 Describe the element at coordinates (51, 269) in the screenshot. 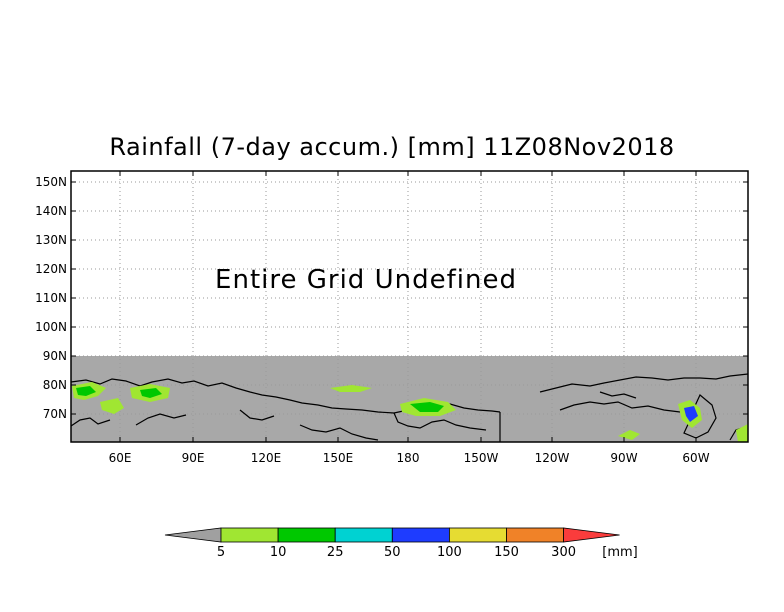

I see `lat-tick-label: 120N` at that location.